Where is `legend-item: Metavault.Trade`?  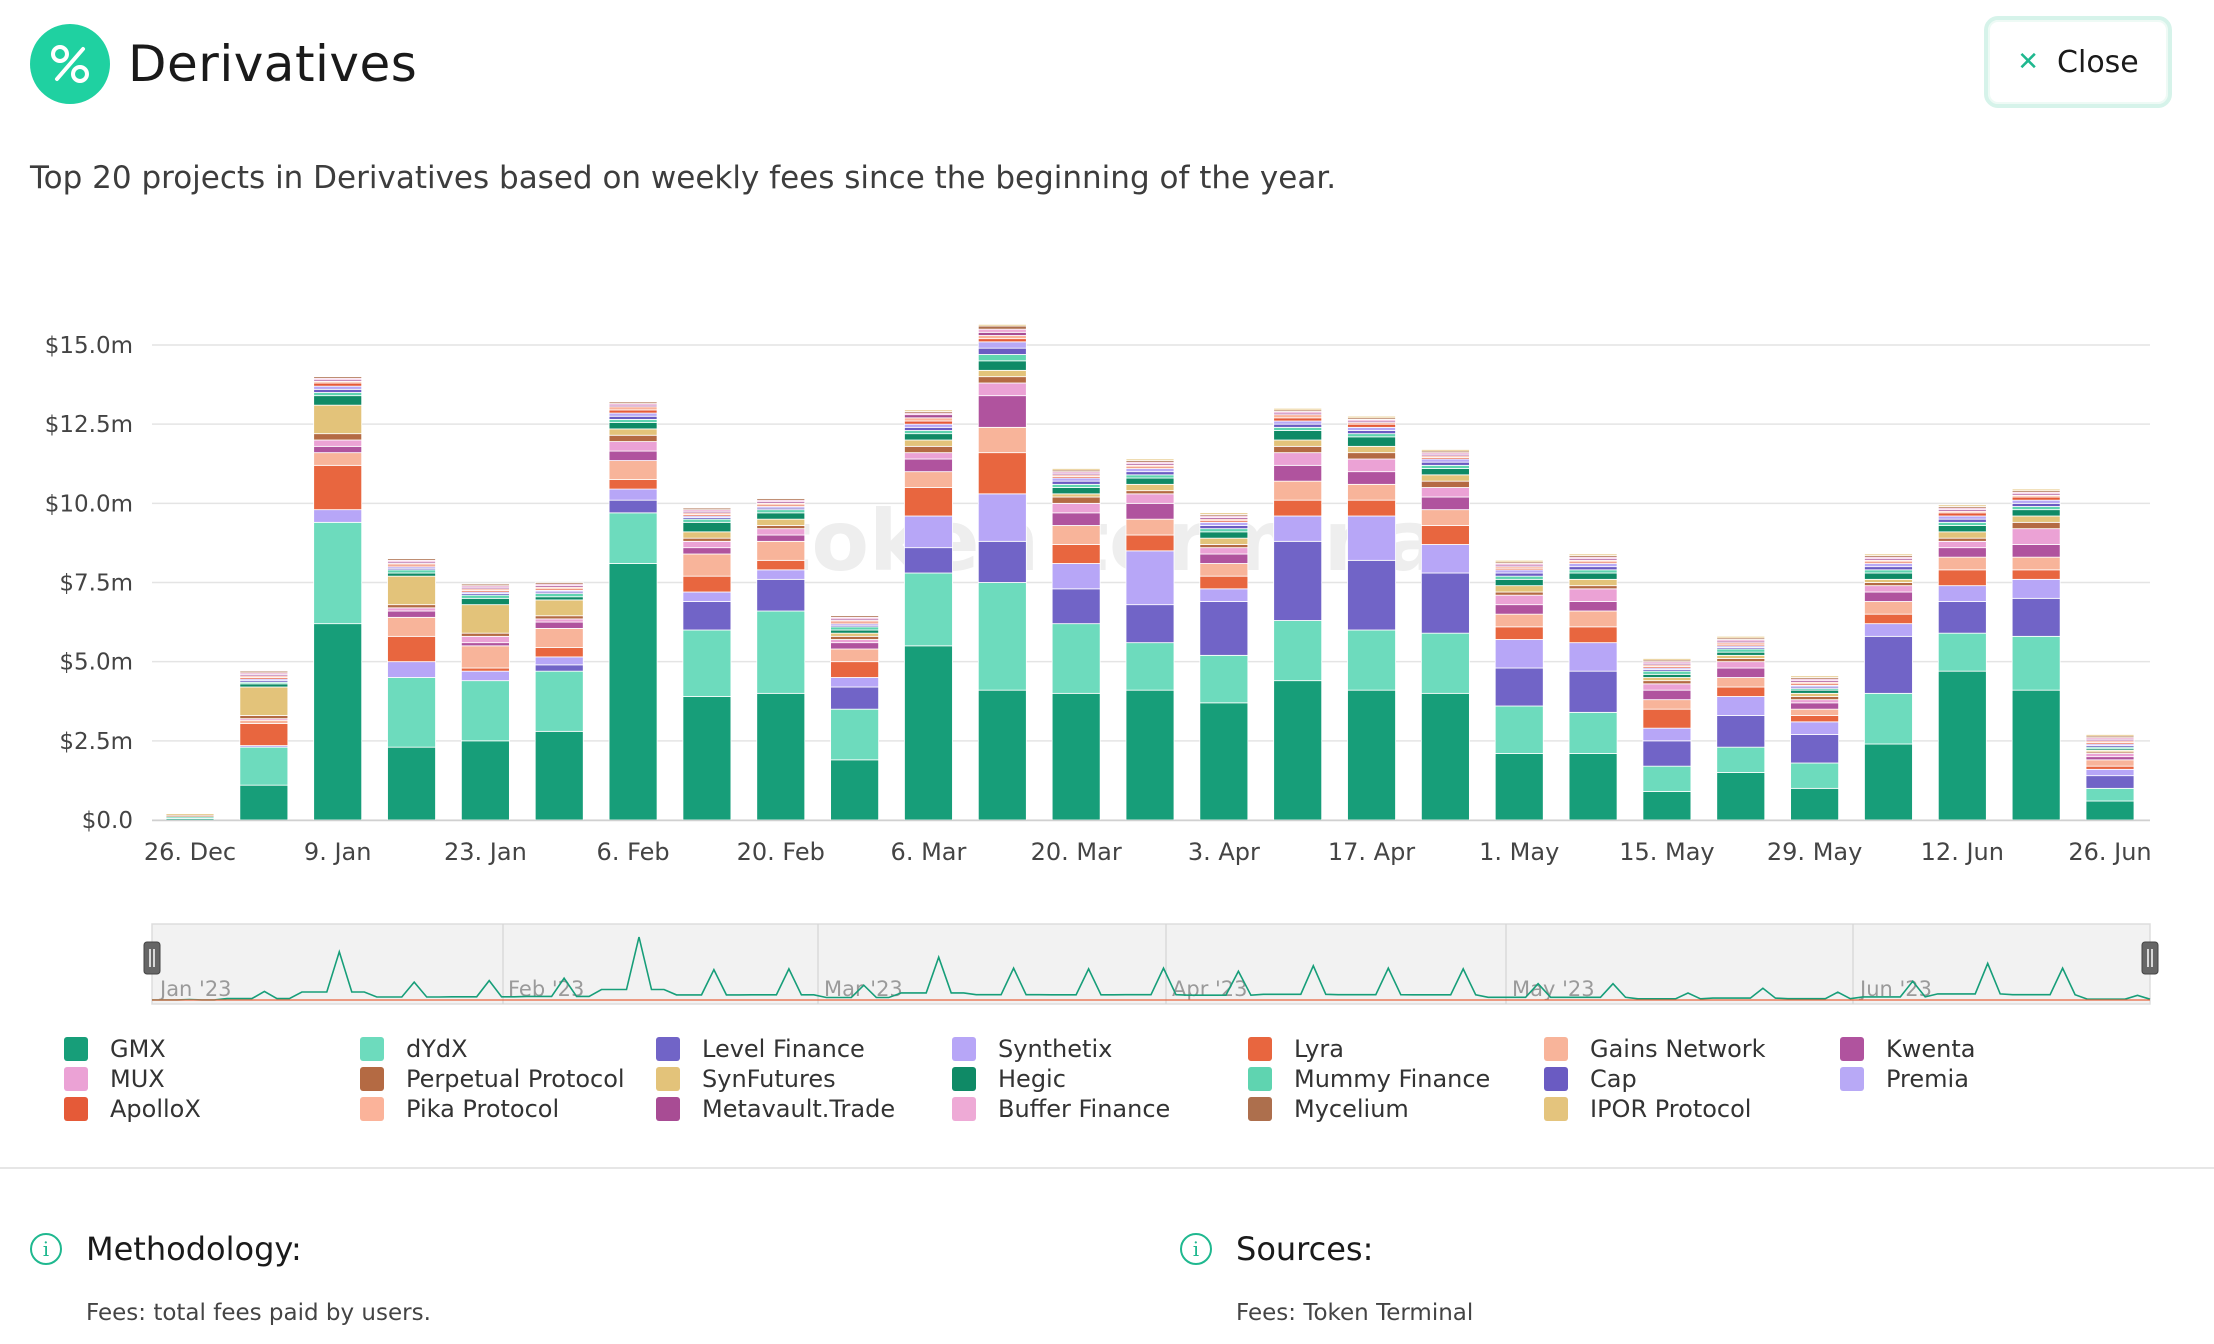
legend-item: Metavault.Trade is located at coordinates (775, 1109).